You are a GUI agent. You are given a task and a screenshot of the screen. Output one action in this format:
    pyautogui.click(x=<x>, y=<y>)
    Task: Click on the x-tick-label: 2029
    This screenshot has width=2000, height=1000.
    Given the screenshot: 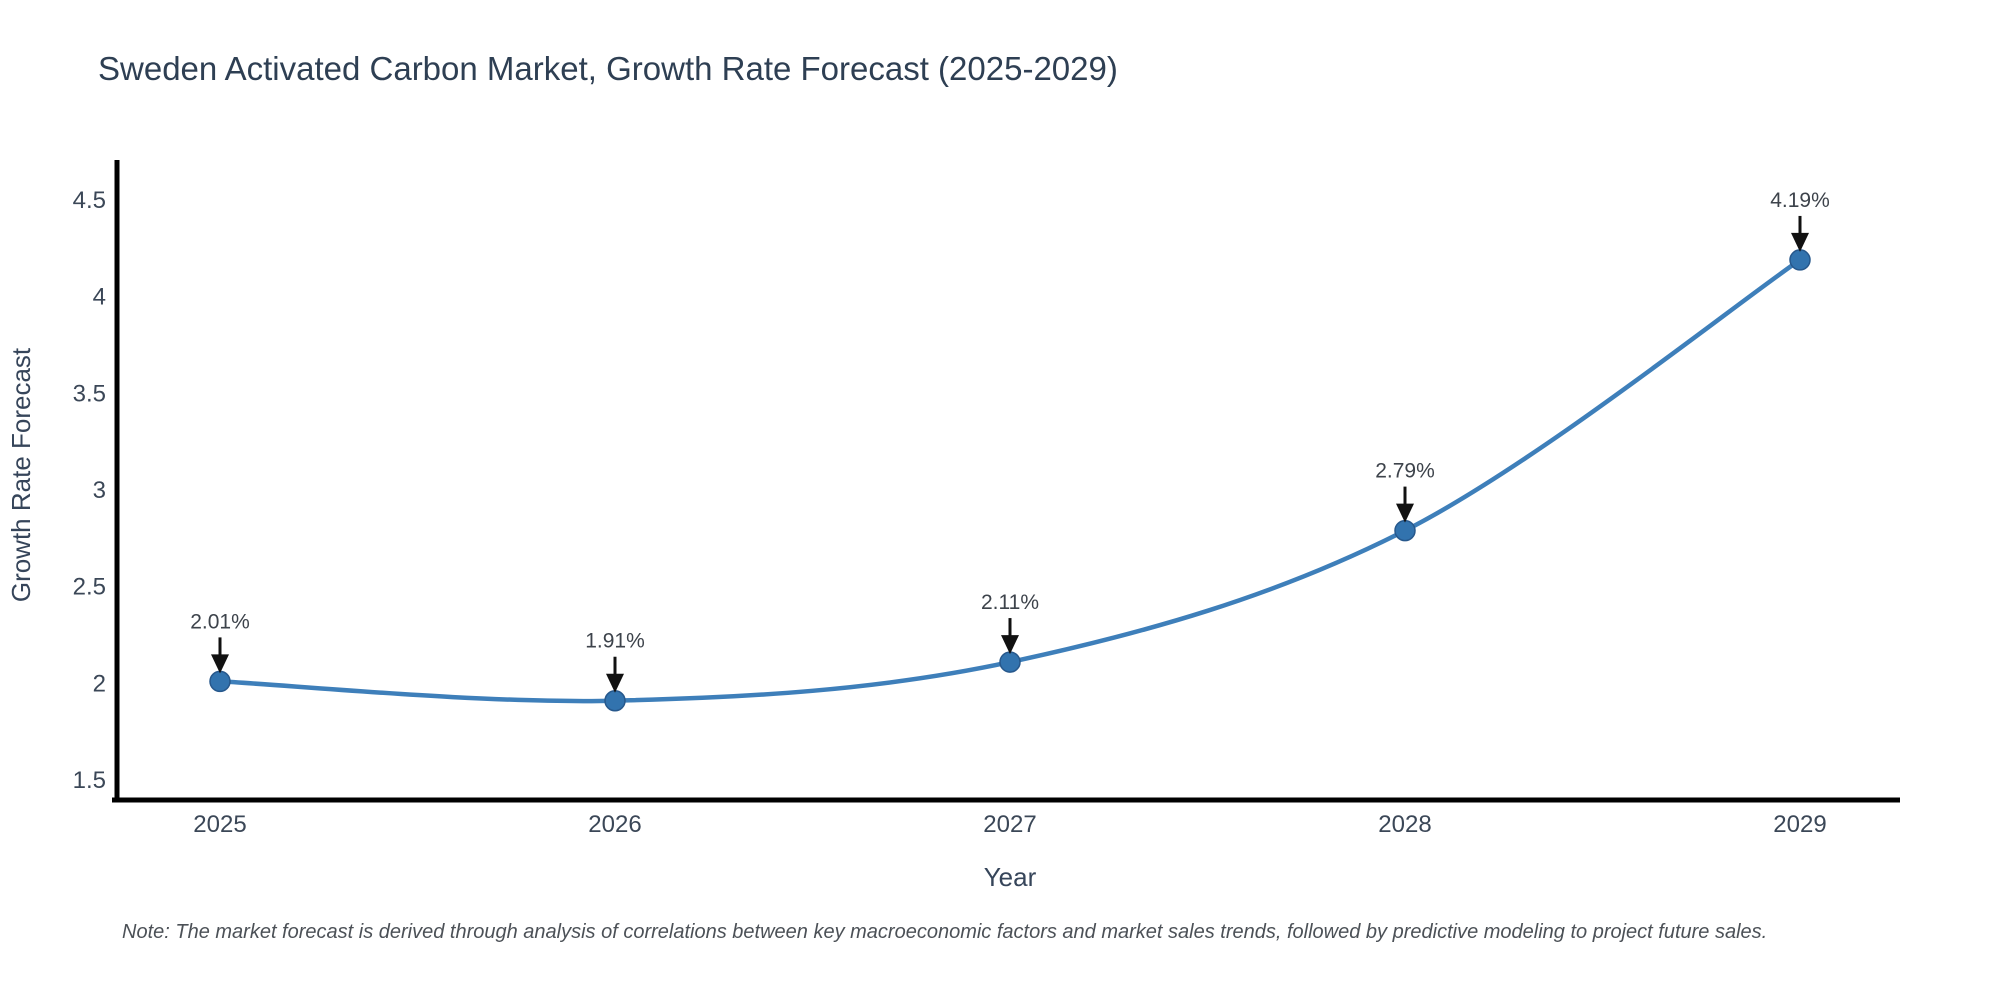 What is the action you would take?
    pyautogui.click(x=1799, y=824)
    